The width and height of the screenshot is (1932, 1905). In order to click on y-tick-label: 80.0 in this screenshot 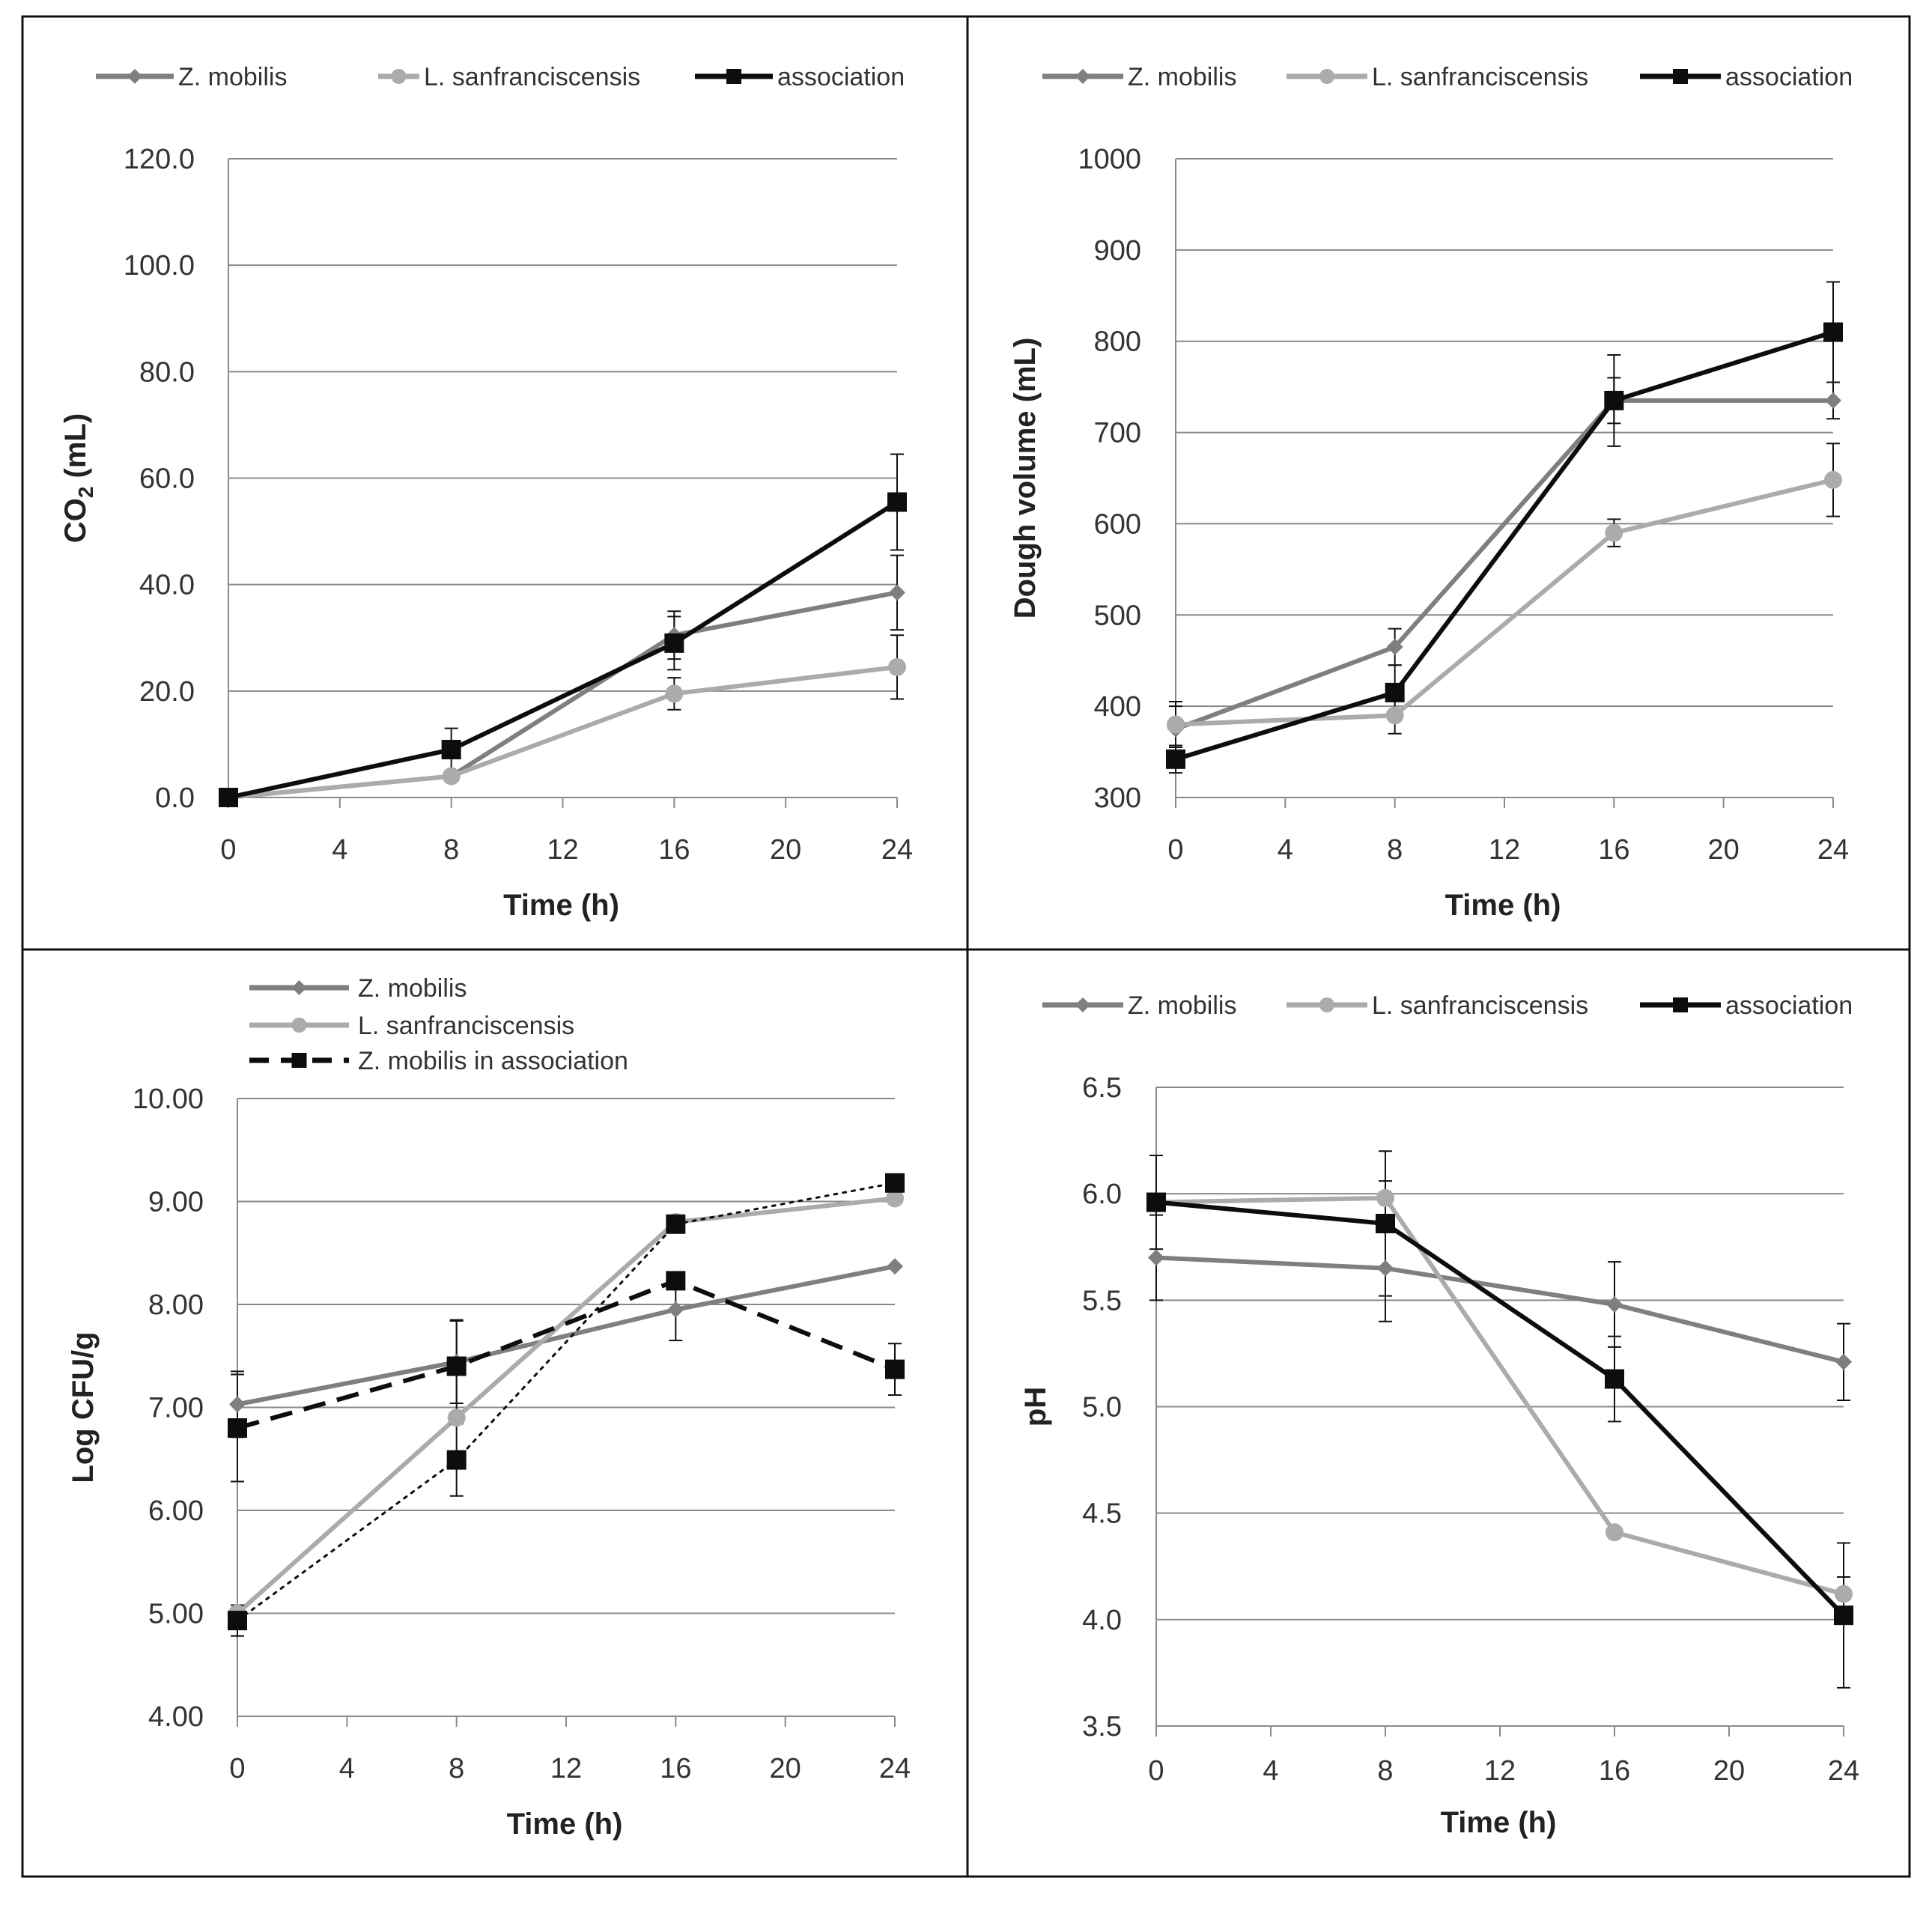, I will do `click(167, 372)`.